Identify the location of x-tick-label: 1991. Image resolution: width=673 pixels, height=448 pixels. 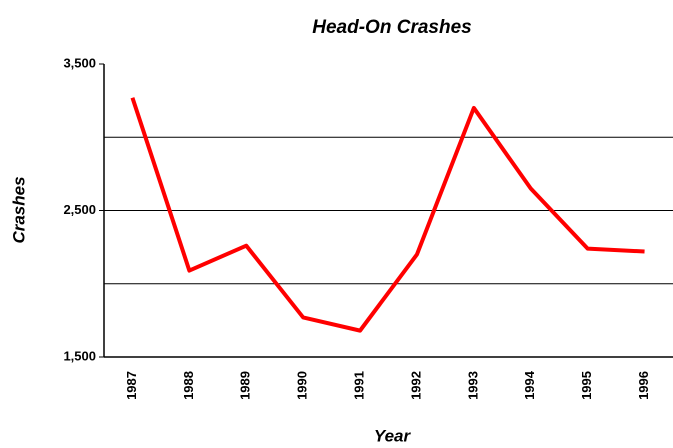
(358, 385).